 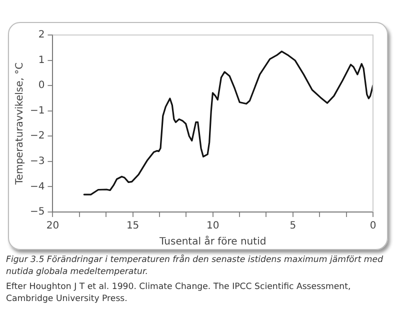 What do you see at coordinates (213, 226) in the screenshot?
I see `x-tick-label: 10` at bounding box center [213, 226].